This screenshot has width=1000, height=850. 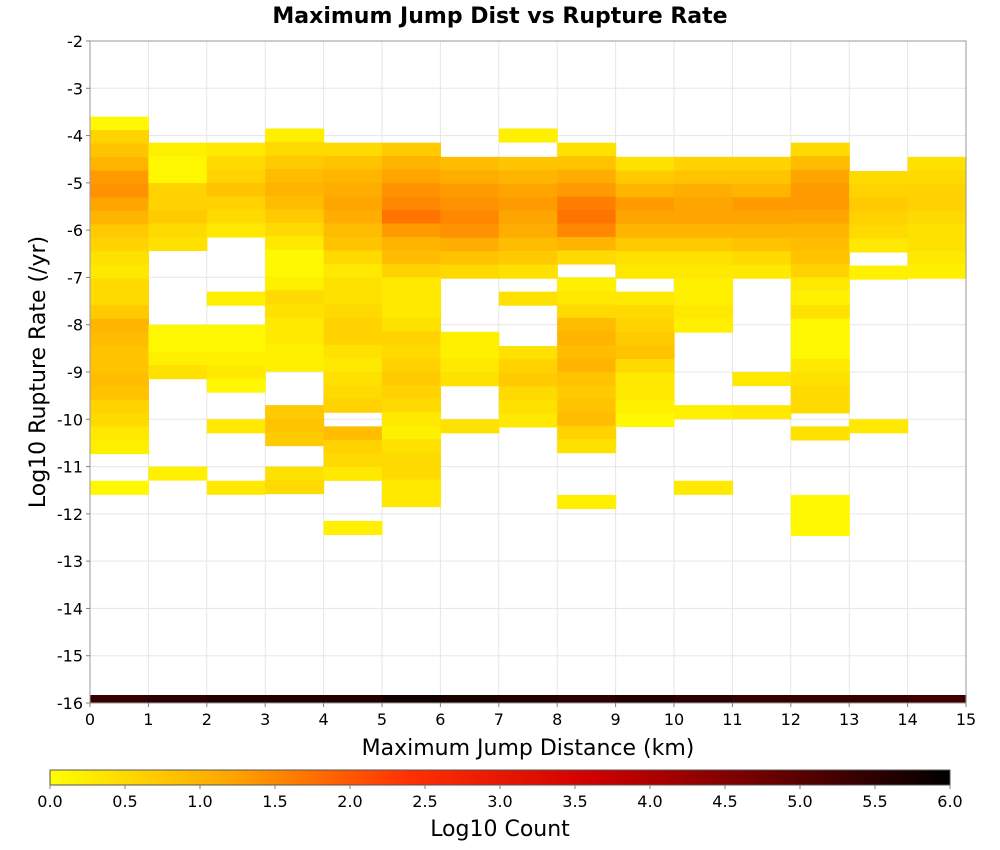 I want to click on y-tick-label: -12, so click(x=70, y=514).